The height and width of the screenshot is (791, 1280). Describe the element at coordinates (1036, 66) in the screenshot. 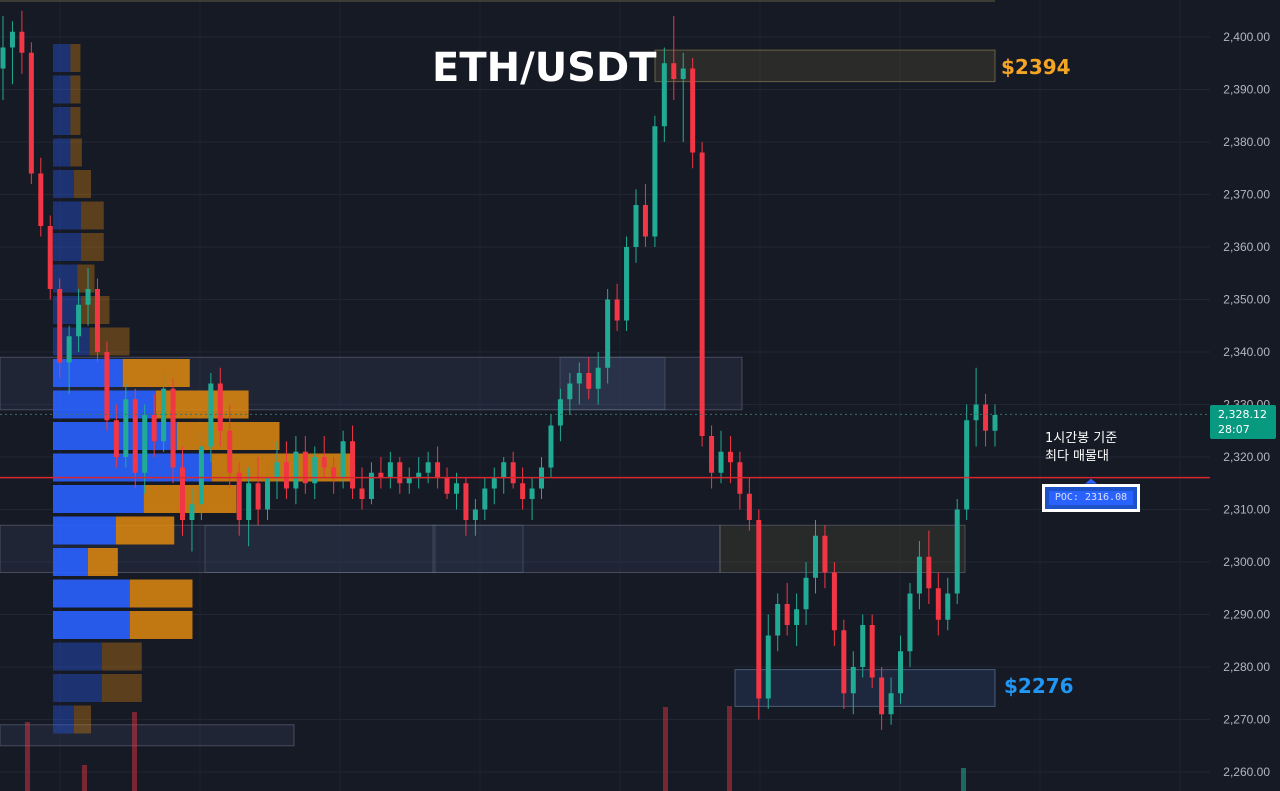

I see `upper-zone-label: $2394` at that location.